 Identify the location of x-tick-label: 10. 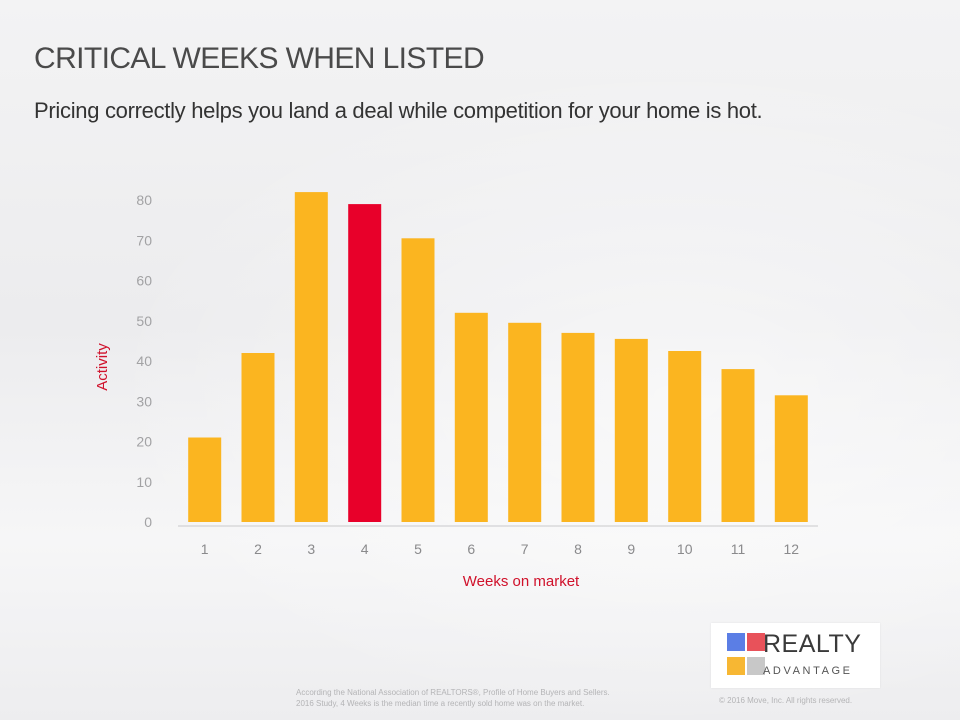
(685, 549).